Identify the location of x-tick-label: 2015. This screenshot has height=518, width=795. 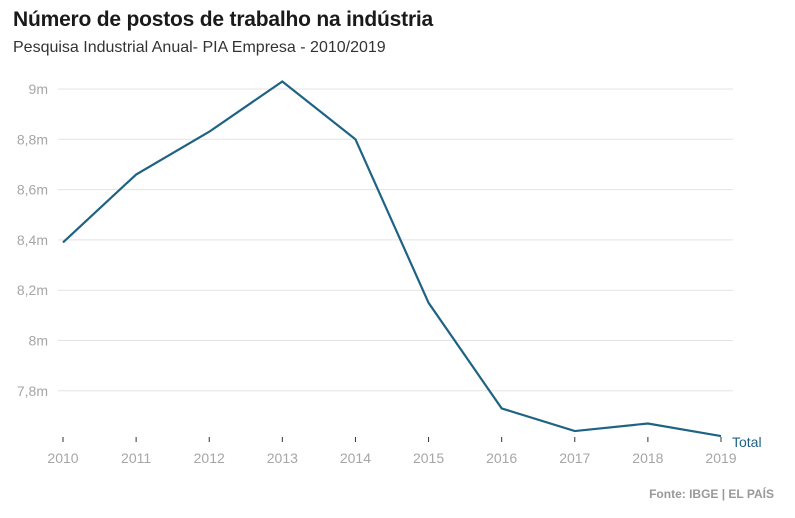
(428, 458).